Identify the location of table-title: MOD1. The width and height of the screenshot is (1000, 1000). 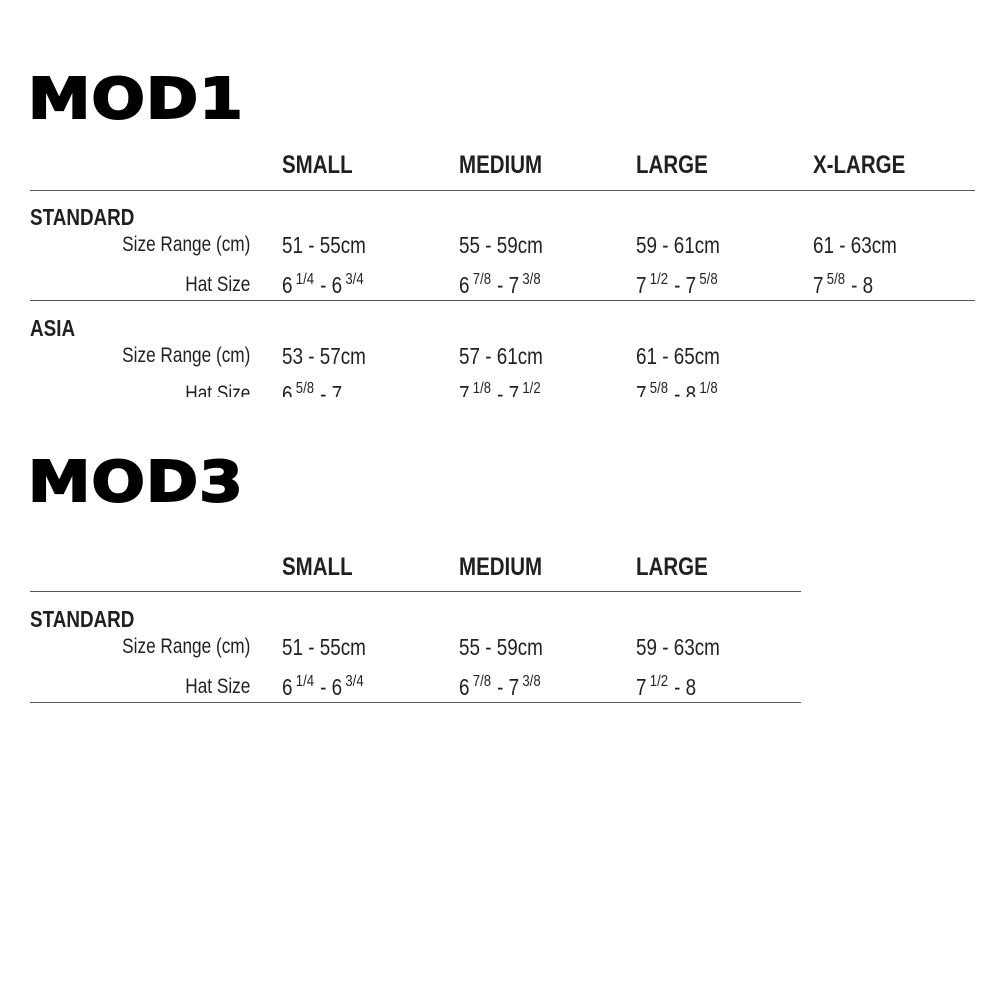
(135, 99).